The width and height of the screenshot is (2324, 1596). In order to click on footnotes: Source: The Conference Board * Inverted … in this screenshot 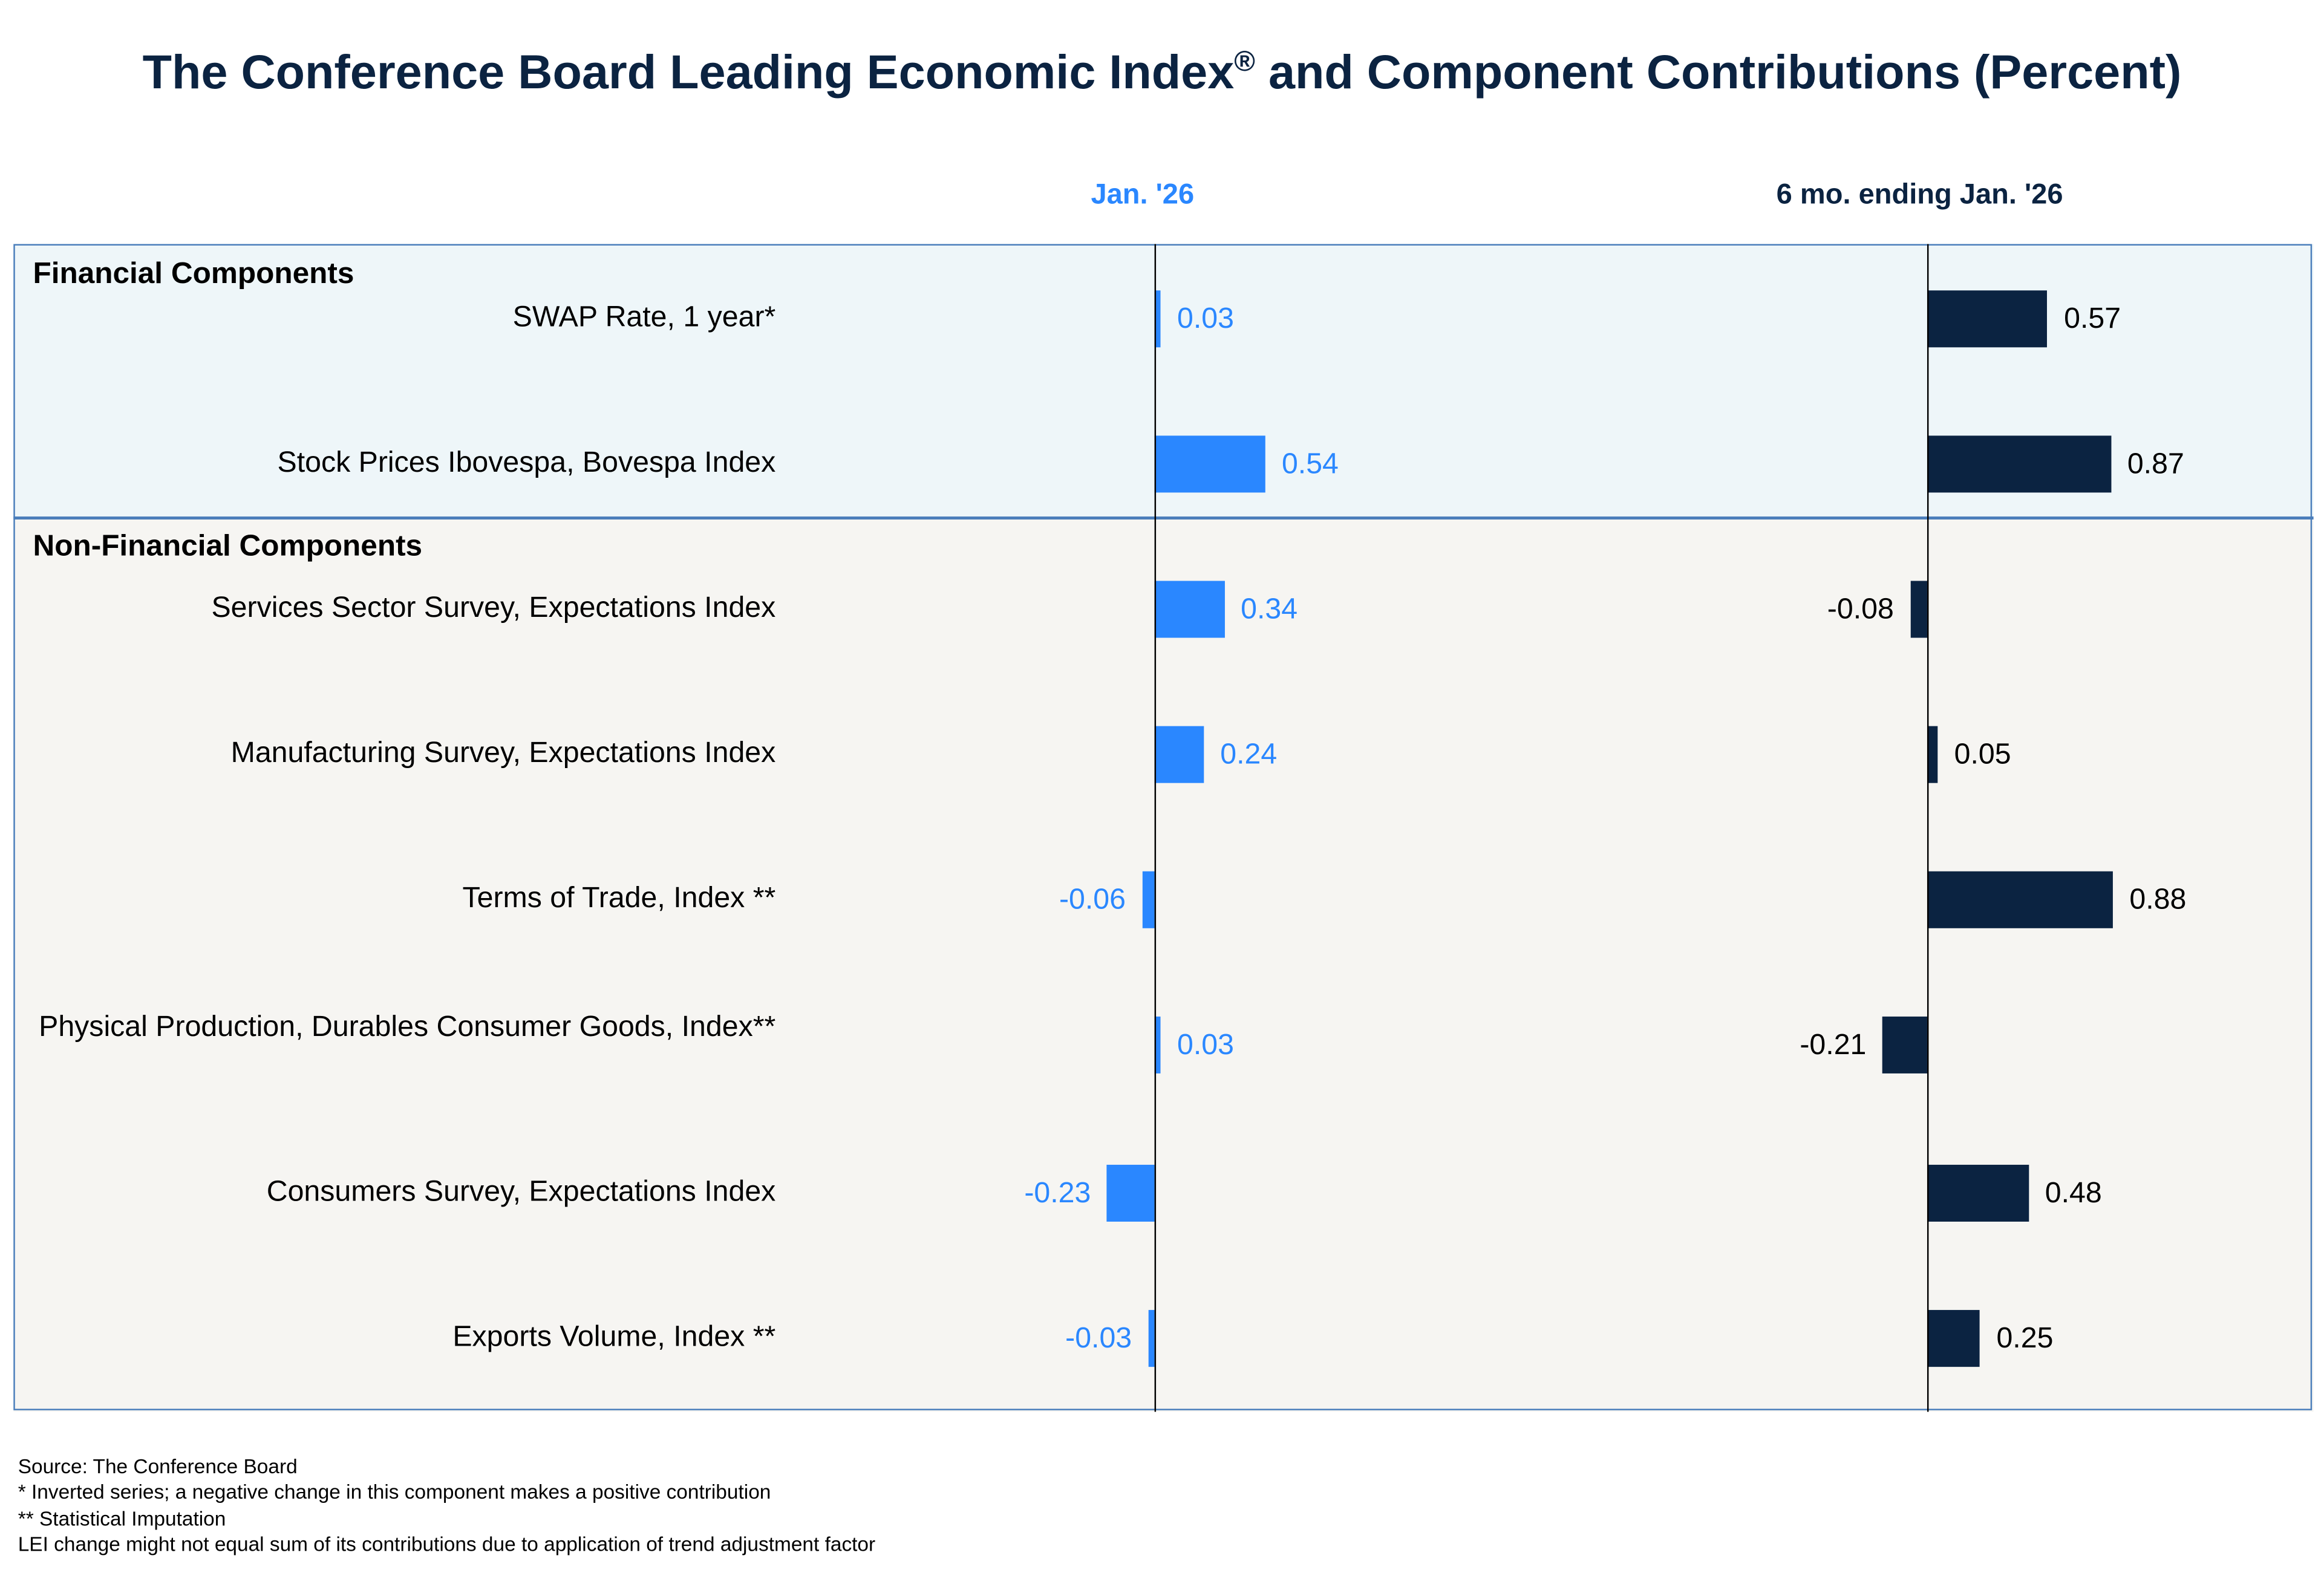, I will do `click(446, 1505)`.